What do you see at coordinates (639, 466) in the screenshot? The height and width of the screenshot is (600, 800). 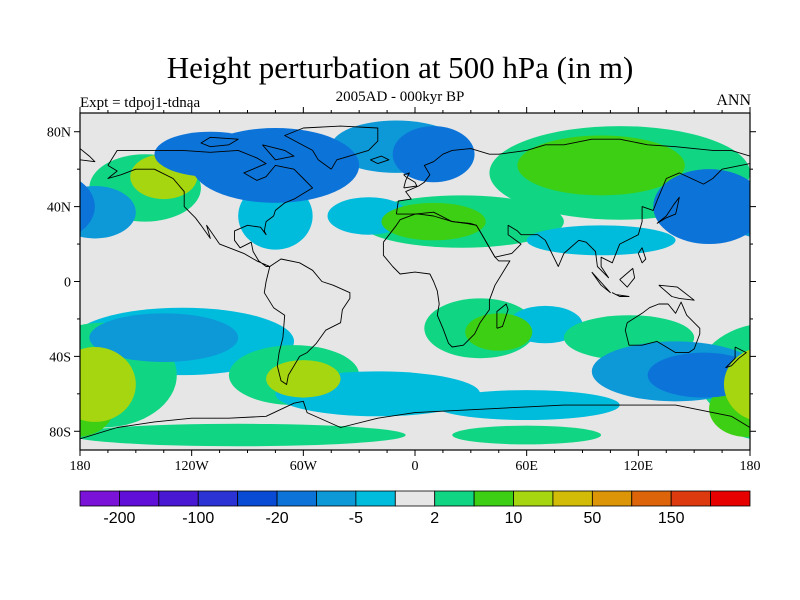 I see `lon-tick-label: 120E` at bounding box center [639, 466].